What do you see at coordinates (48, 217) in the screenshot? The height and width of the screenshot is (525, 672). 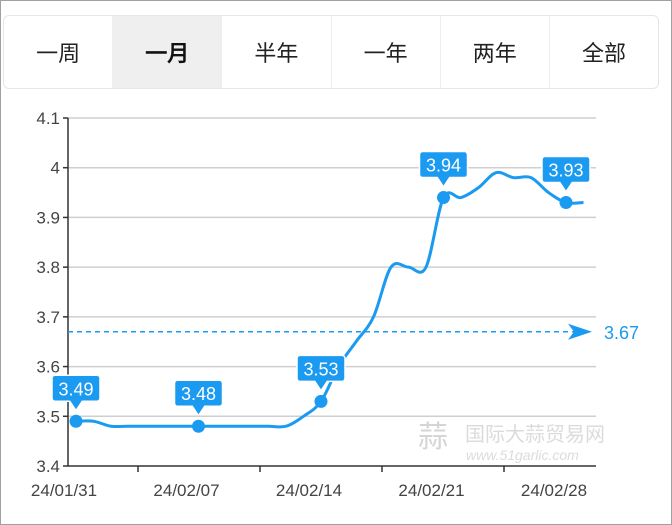 I see `y-tick-label: 3.9` at bounding box center [48, 217].